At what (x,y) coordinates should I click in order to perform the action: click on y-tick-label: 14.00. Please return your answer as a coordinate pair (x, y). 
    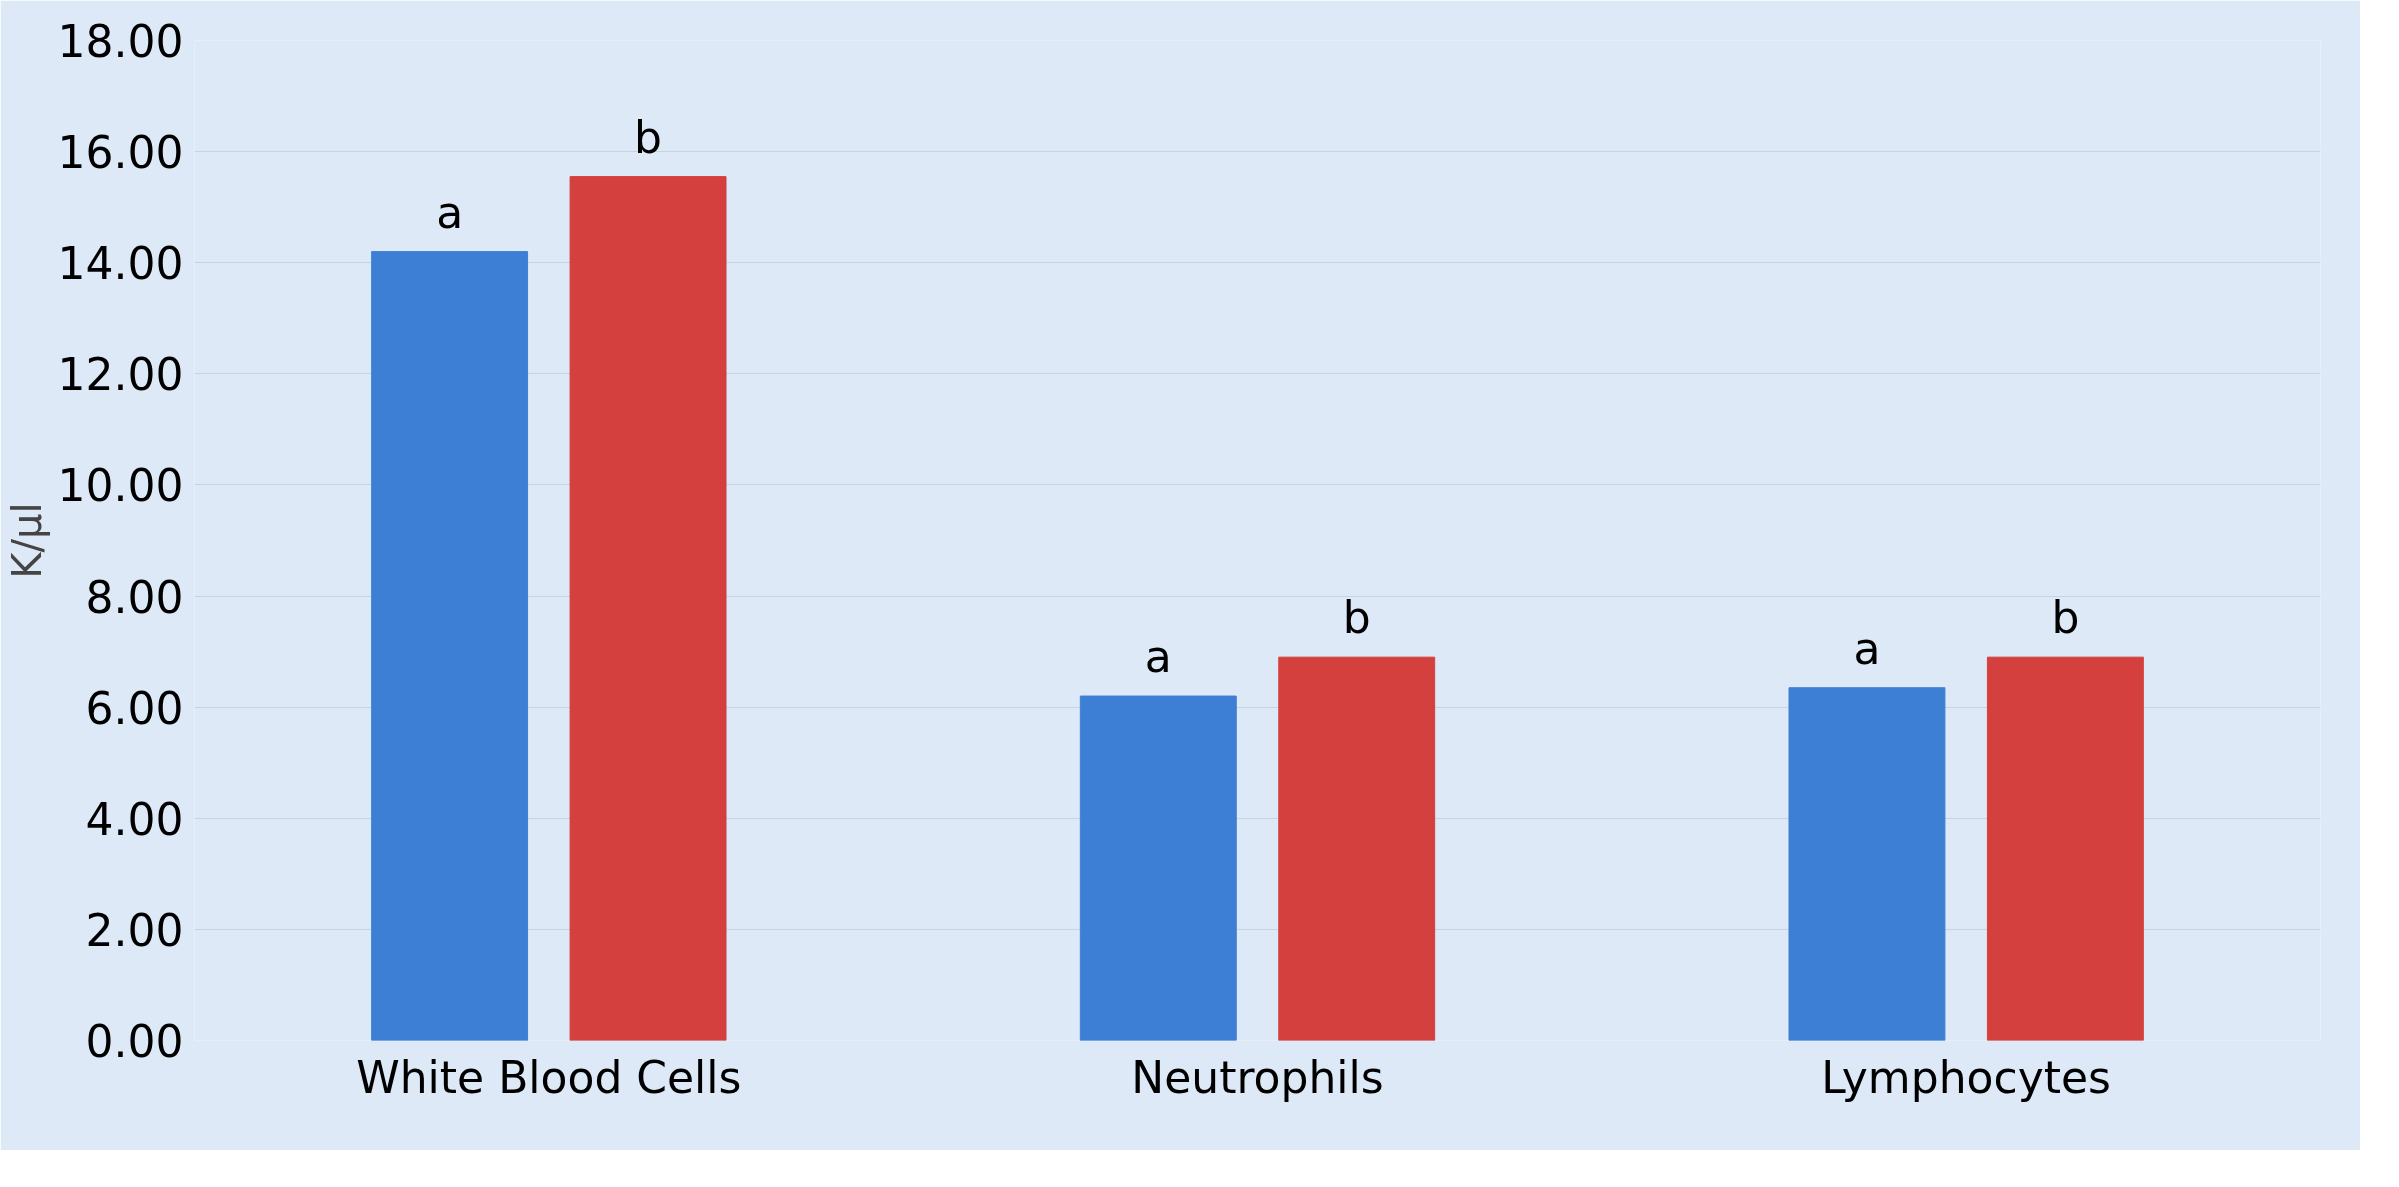
    Looking at the image, I should click on (120, 264).